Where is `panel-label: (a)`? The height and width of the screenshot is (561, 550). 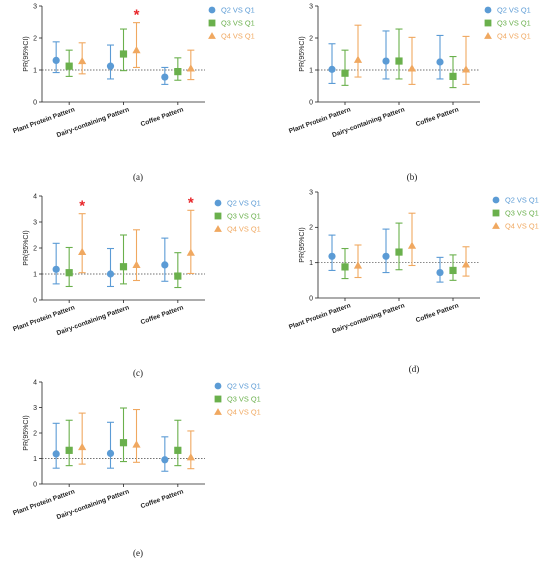
panel-label: (a) is located at coordinates (138, 177).